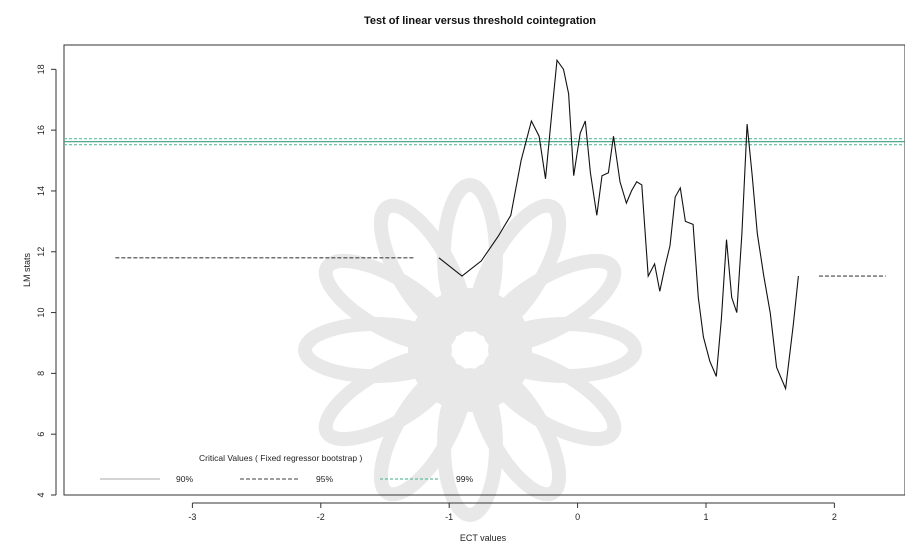 The width and height of the screenshot is (905, 543). I want to click on x-tick-label: -2, so click(321, 517).